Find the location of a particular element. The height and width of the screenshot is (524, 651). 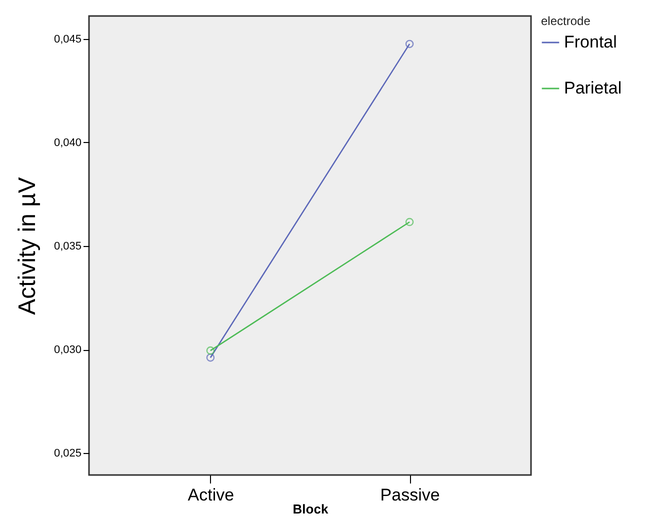

x-axis-title: Block is located at coordinates (310, 509).